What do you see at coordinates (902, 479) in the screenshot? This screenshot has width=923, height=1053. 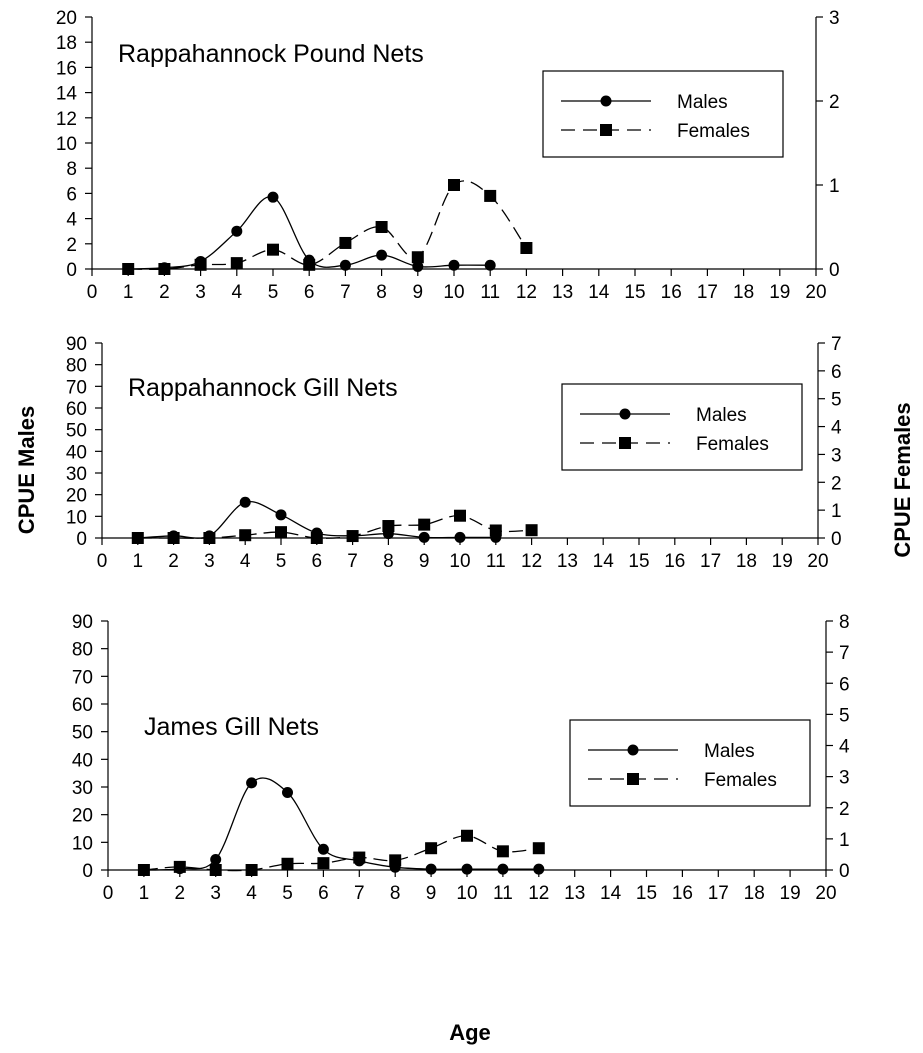 I see `y-axis-title-right: CPUE Females` at bounding box center [902, 479].